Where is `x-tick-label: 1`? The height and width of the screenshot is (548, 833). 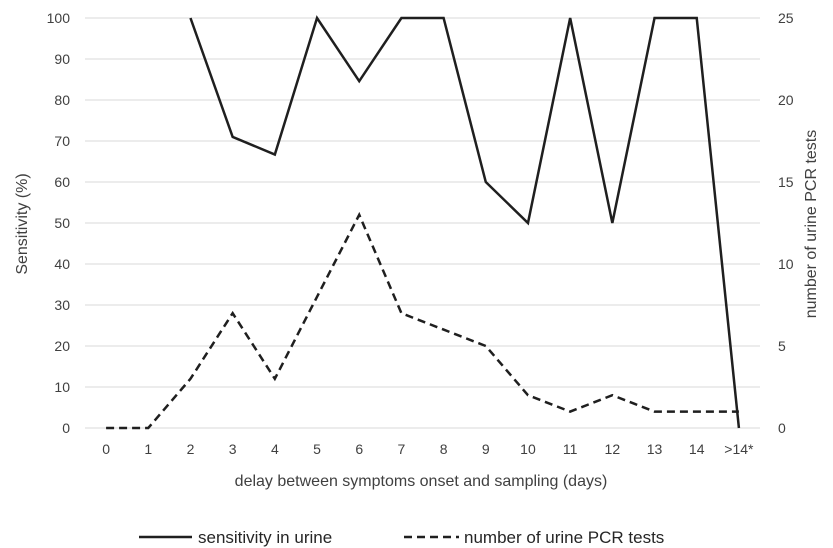
x-tick-label: 1 is located at coordinates (148, 449).